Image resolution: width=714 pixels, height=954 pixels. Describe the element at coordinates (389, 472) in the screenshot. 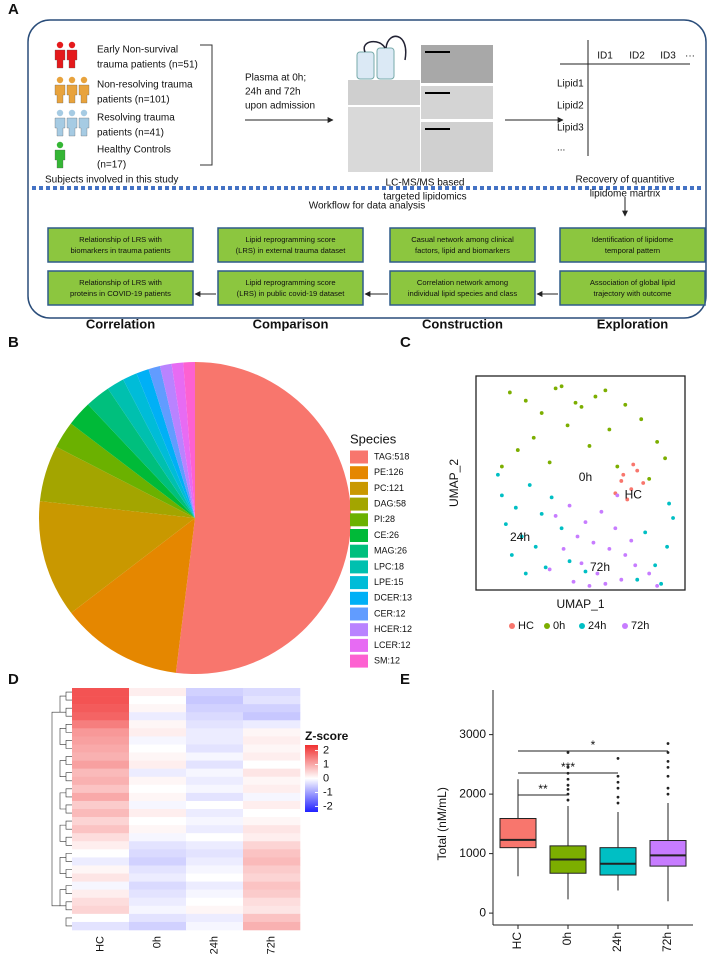

I see `legend-label: PE:126` at that location.